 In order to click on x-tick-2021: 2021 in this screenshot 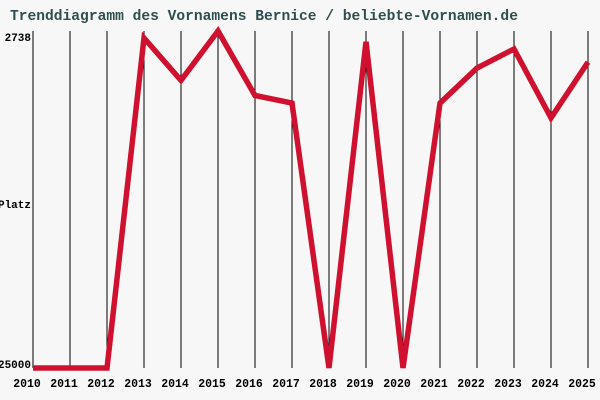, I will do `click(434, 384)`.